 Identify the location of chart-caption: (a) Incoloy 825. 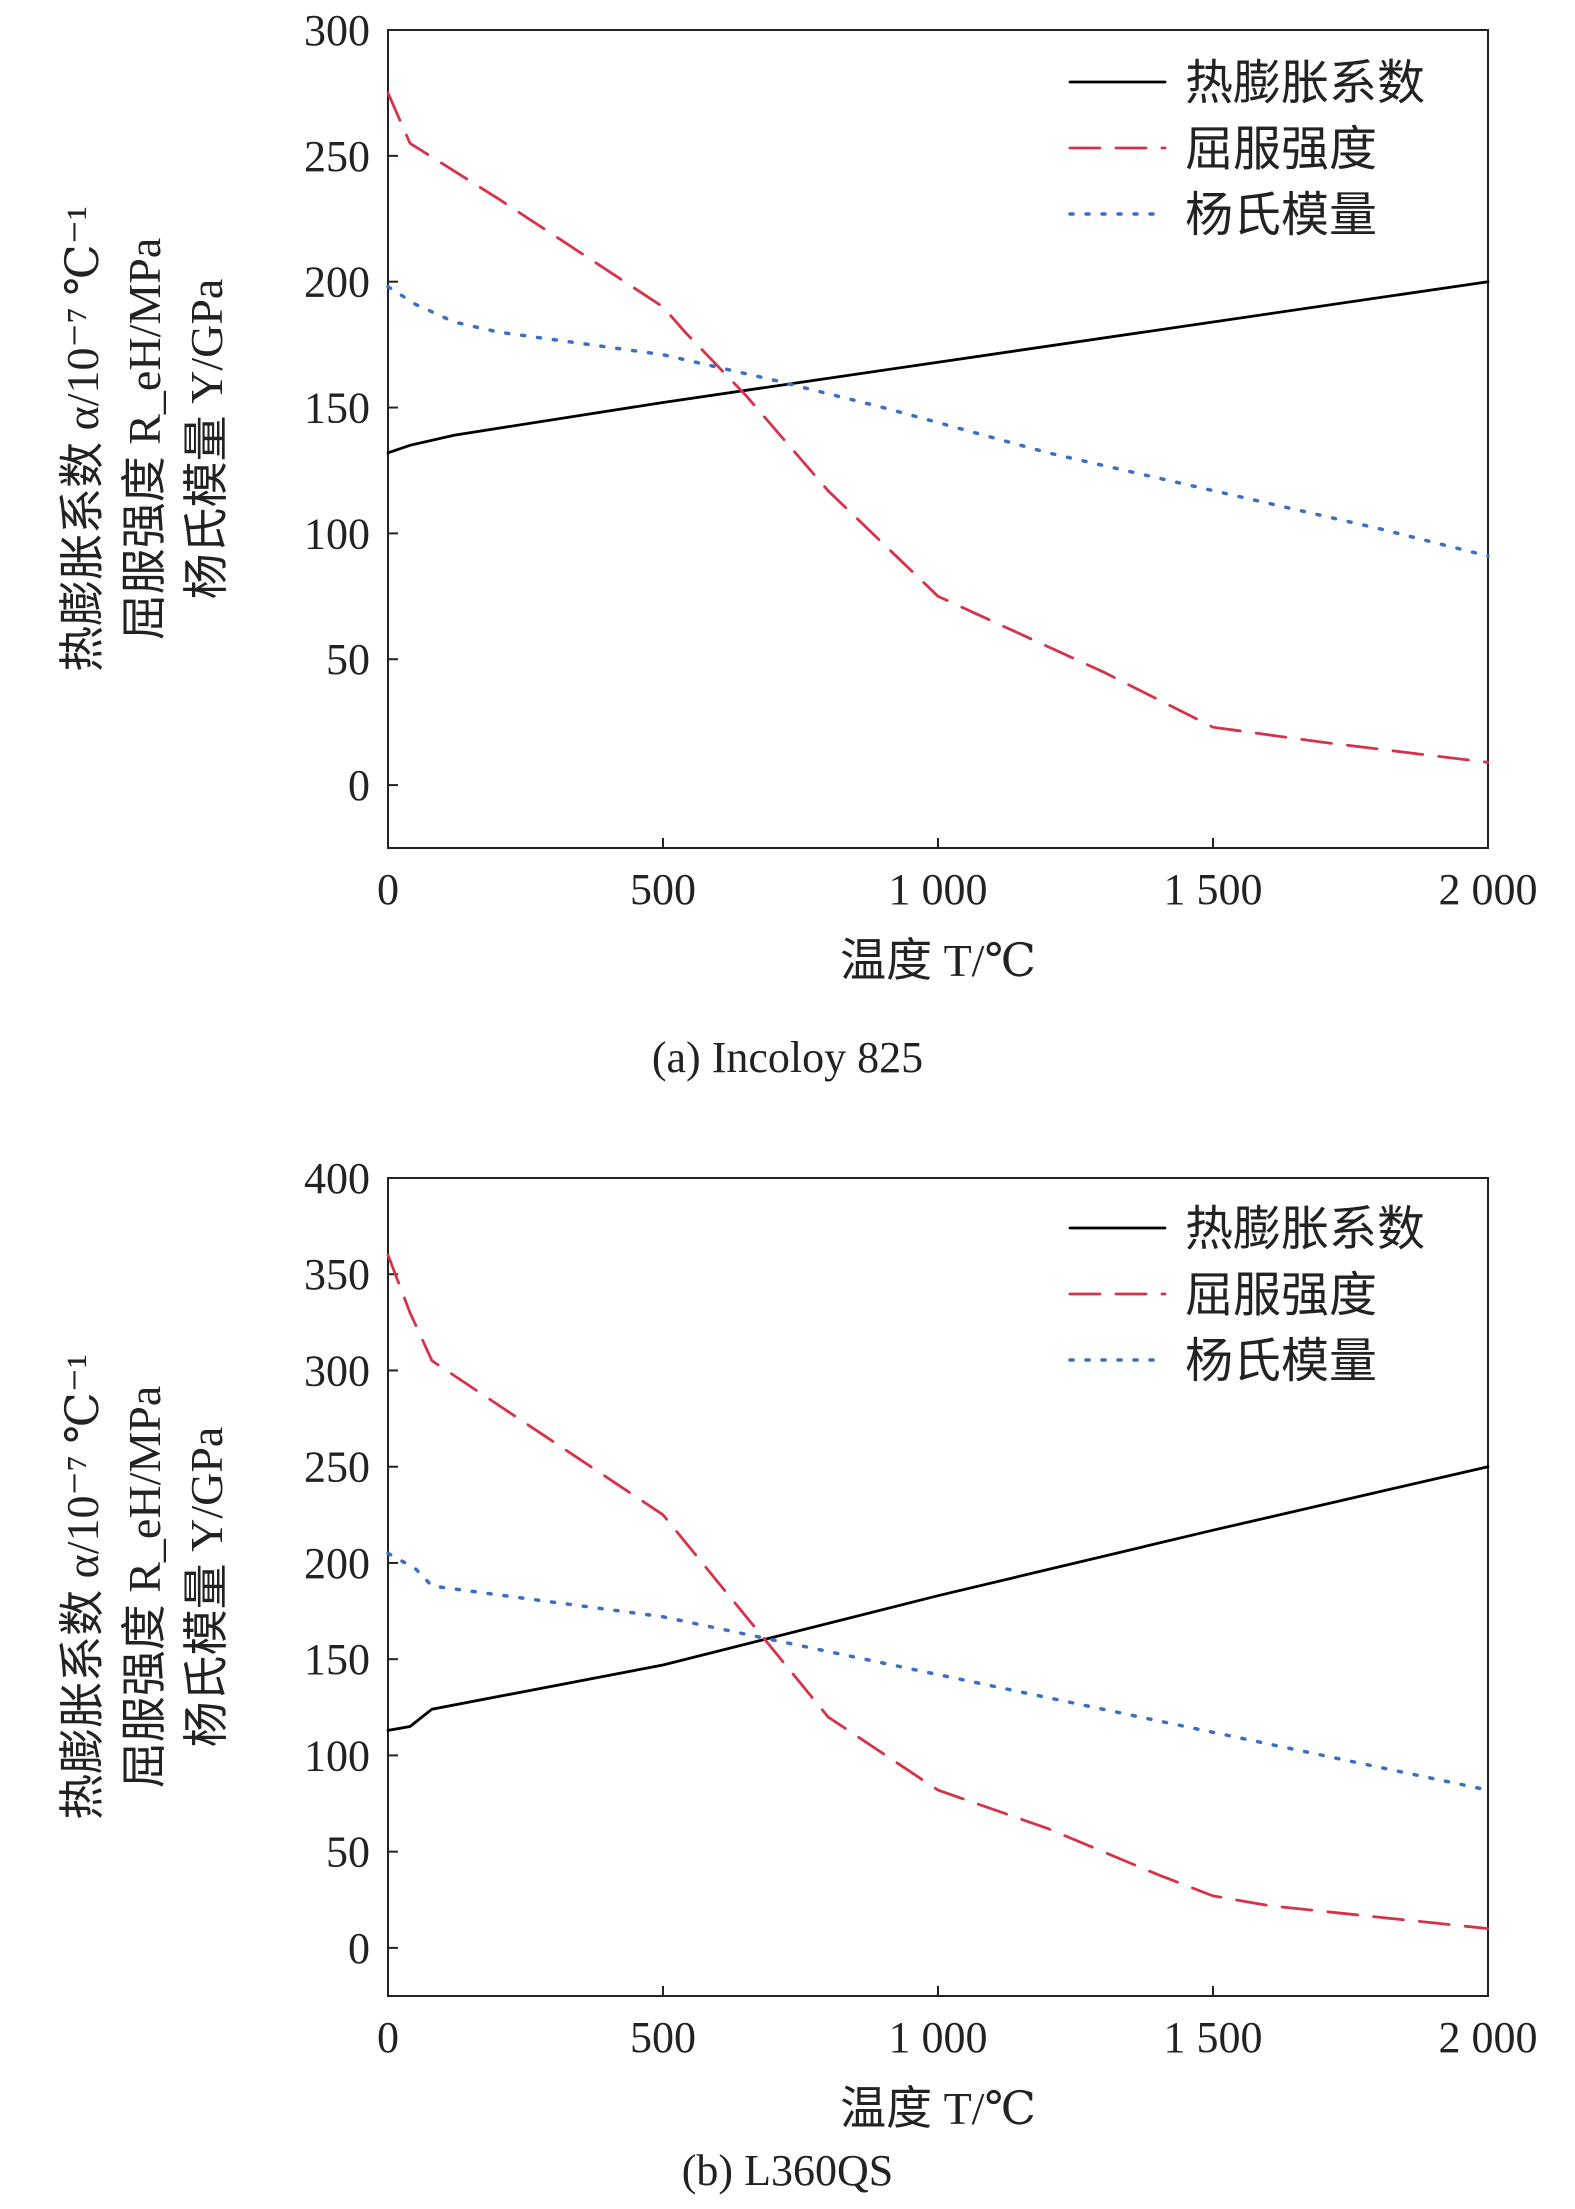
(787, 1057).